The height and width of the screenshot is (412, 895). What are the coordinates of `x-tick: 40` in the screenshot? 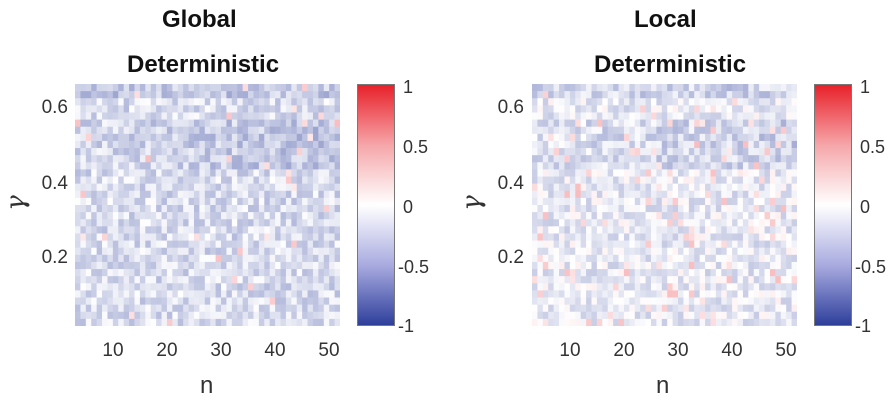 It's located at (275, 350).